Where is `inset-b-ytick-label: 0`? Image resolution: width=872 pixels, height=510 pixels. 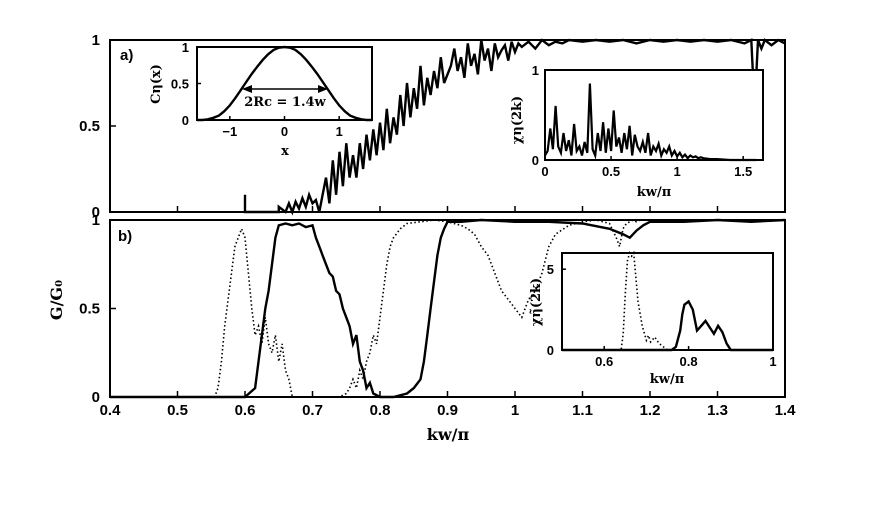 inset-b-ytick-label: 0 is located at coordinates (550, 350).